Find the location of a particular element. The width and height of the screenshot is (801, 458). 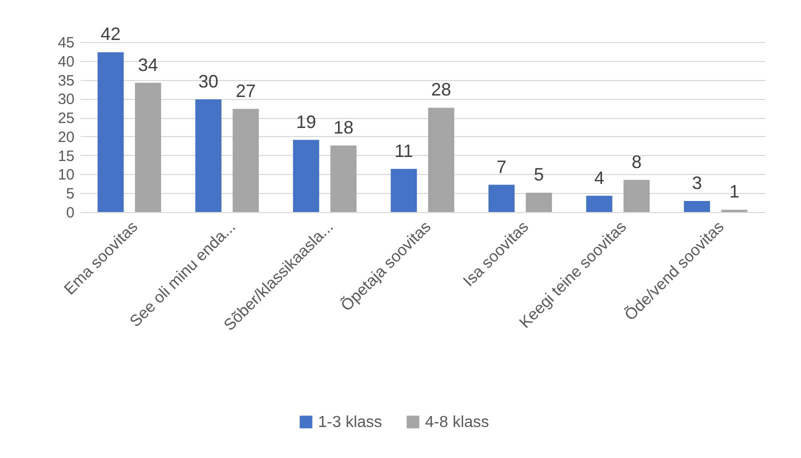

y-tick-label: 40 is located at coordinates (66, 61).